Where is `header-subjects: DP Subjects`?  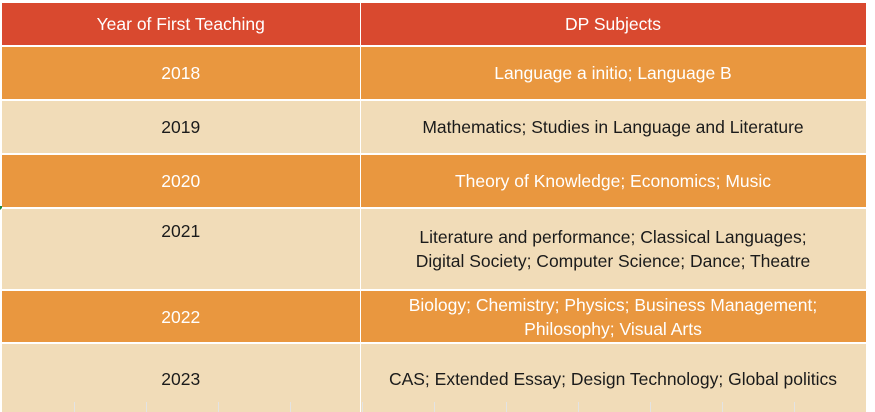 header-subjects: DP Subjects is located at coordinates (613, 25).